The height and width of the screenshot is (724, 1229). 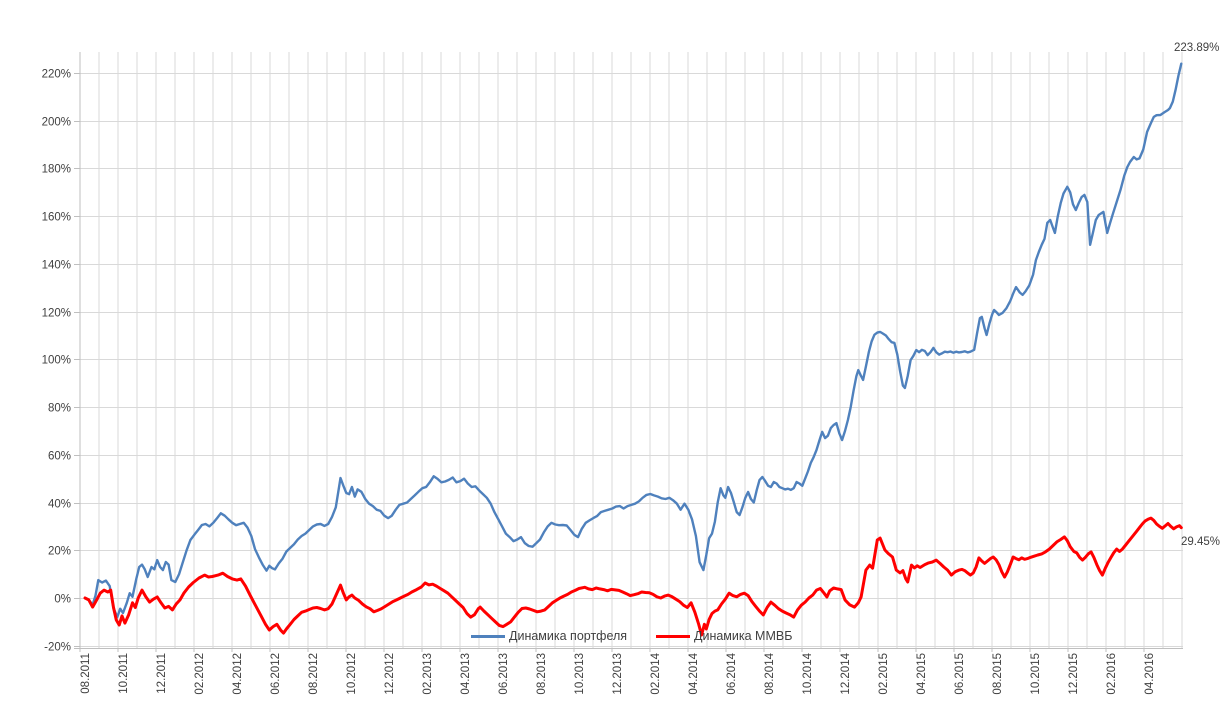 I want to click on y-axis-tick-label: 20%, so click(x=59, y=552).